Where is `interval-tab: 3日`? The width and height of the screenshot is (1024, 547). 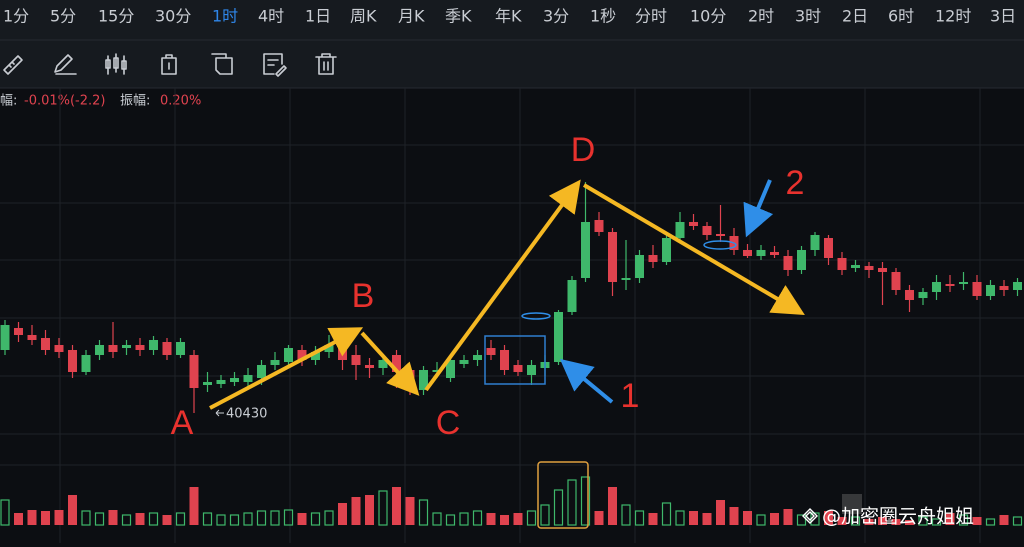
interval-tab: 3日 is located at coordinates (1003, 16).